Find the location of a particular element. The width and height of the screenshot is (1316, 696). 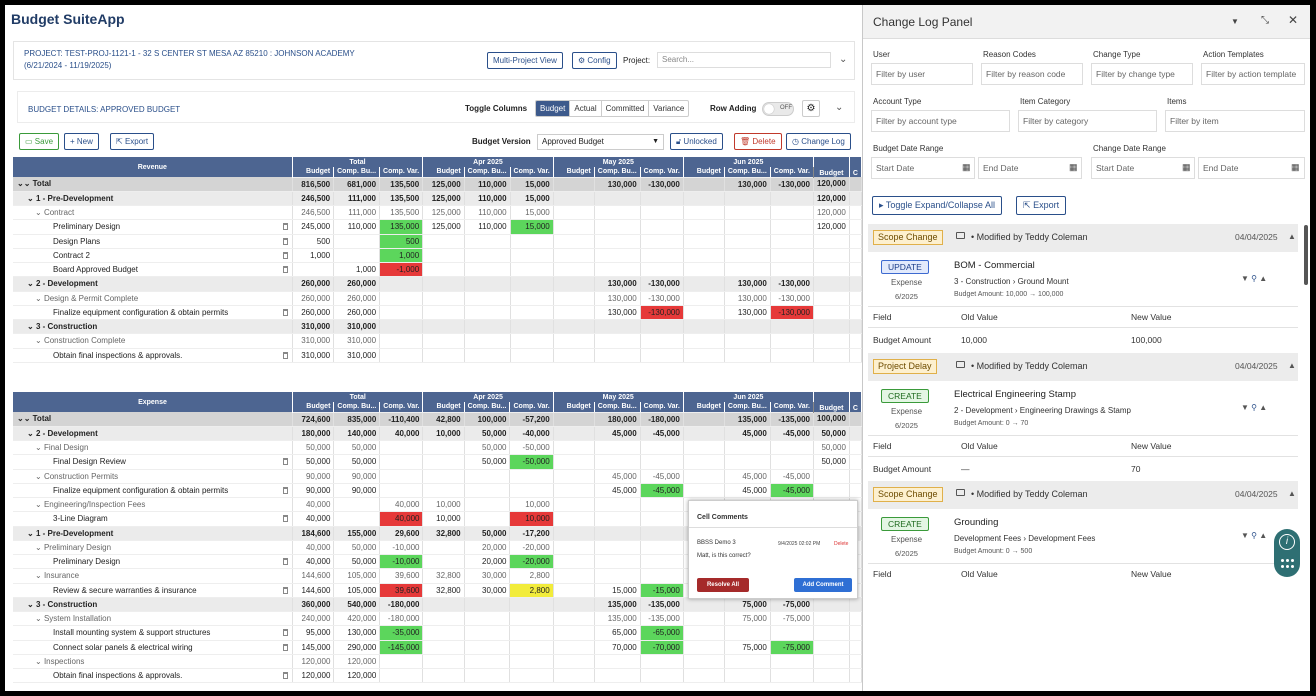

grid-cell: -50,000 is located at coordinates (531, 448).